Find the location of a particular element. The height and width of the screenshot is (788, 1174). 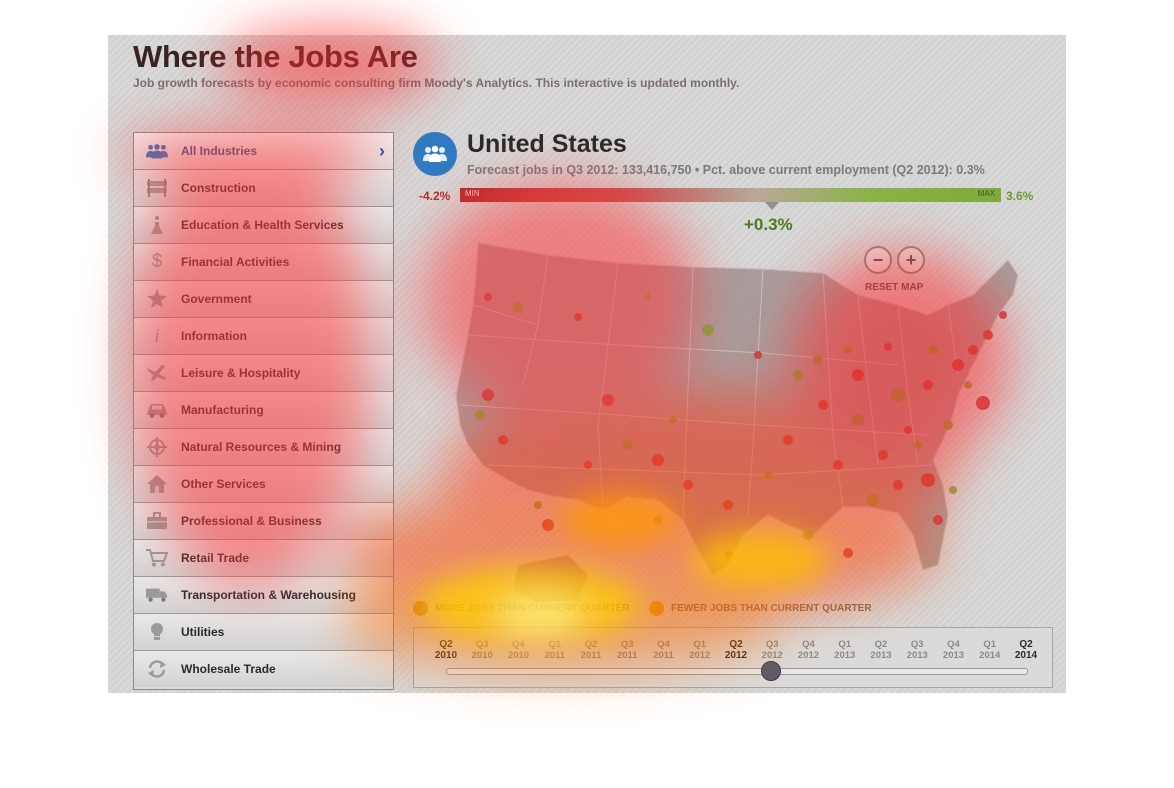

sidebar-item-information: i Information is located at coordinates (263, 336).